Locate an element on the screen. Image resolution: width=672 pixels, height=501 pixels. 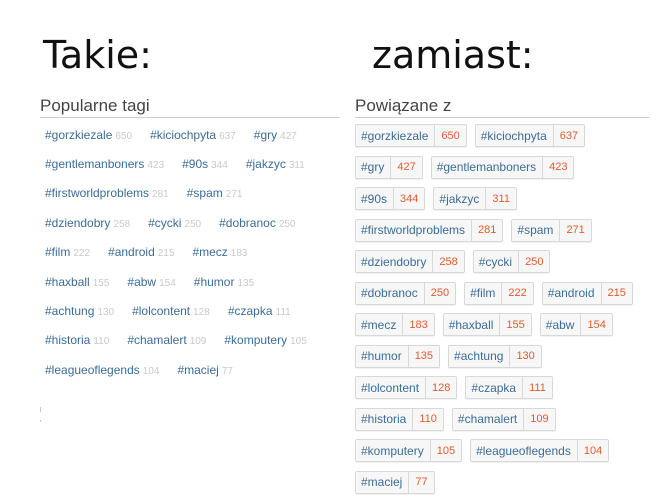
tag-count: 104 is located at coordinates (592, 451).